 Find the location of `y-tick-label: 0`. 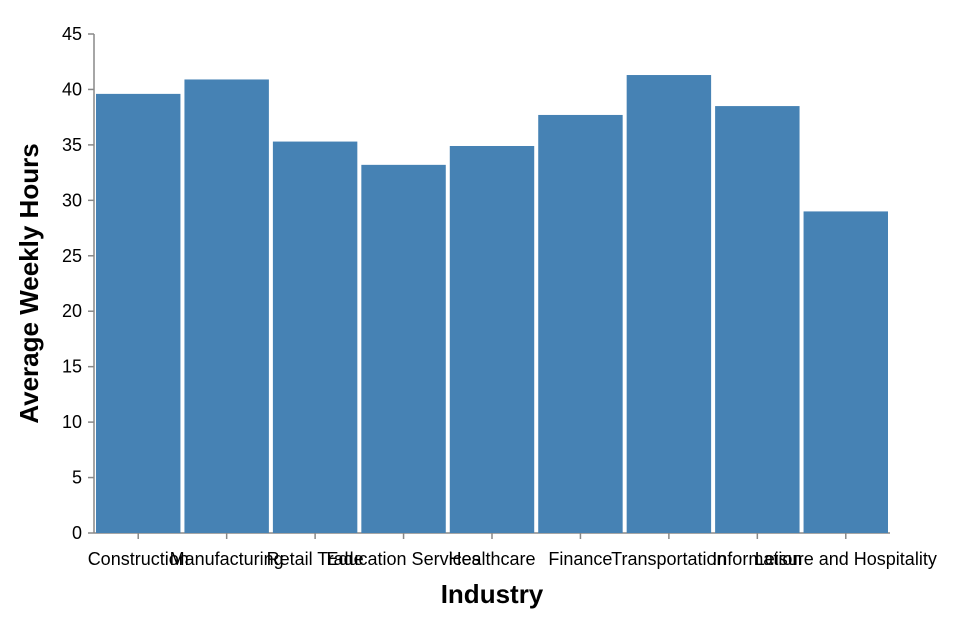

y-tick-label: 0 is located at coordinates (77, 533).